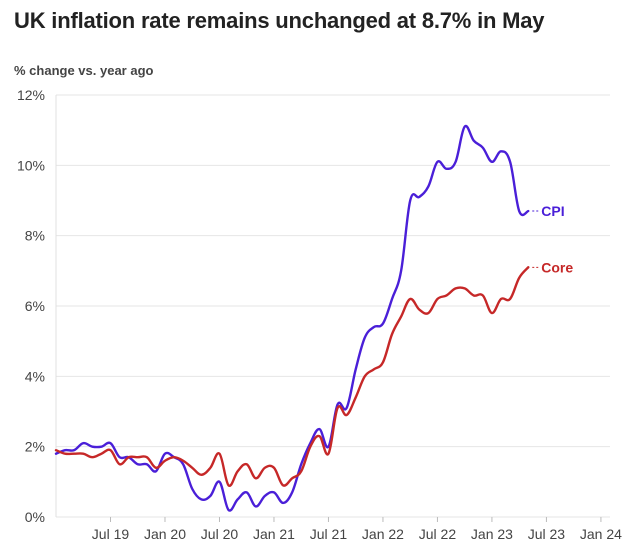  What do you see at coordinates (274, 534) in the screenshot?
I see `x-tick-label-3: Jan 21` at bounding box center [274, 534].